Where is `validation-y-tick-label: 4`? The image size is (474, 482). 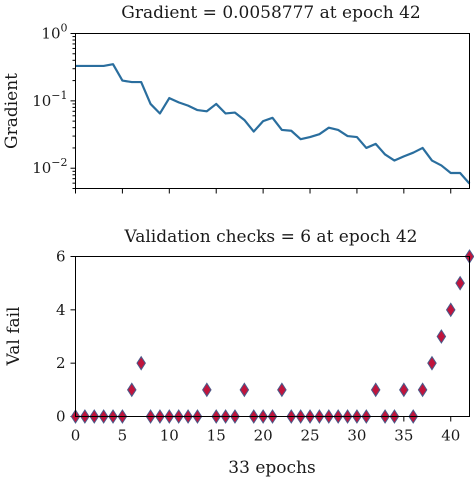
validation-y-tick-label: 4 is located at coordinates (61, 310).